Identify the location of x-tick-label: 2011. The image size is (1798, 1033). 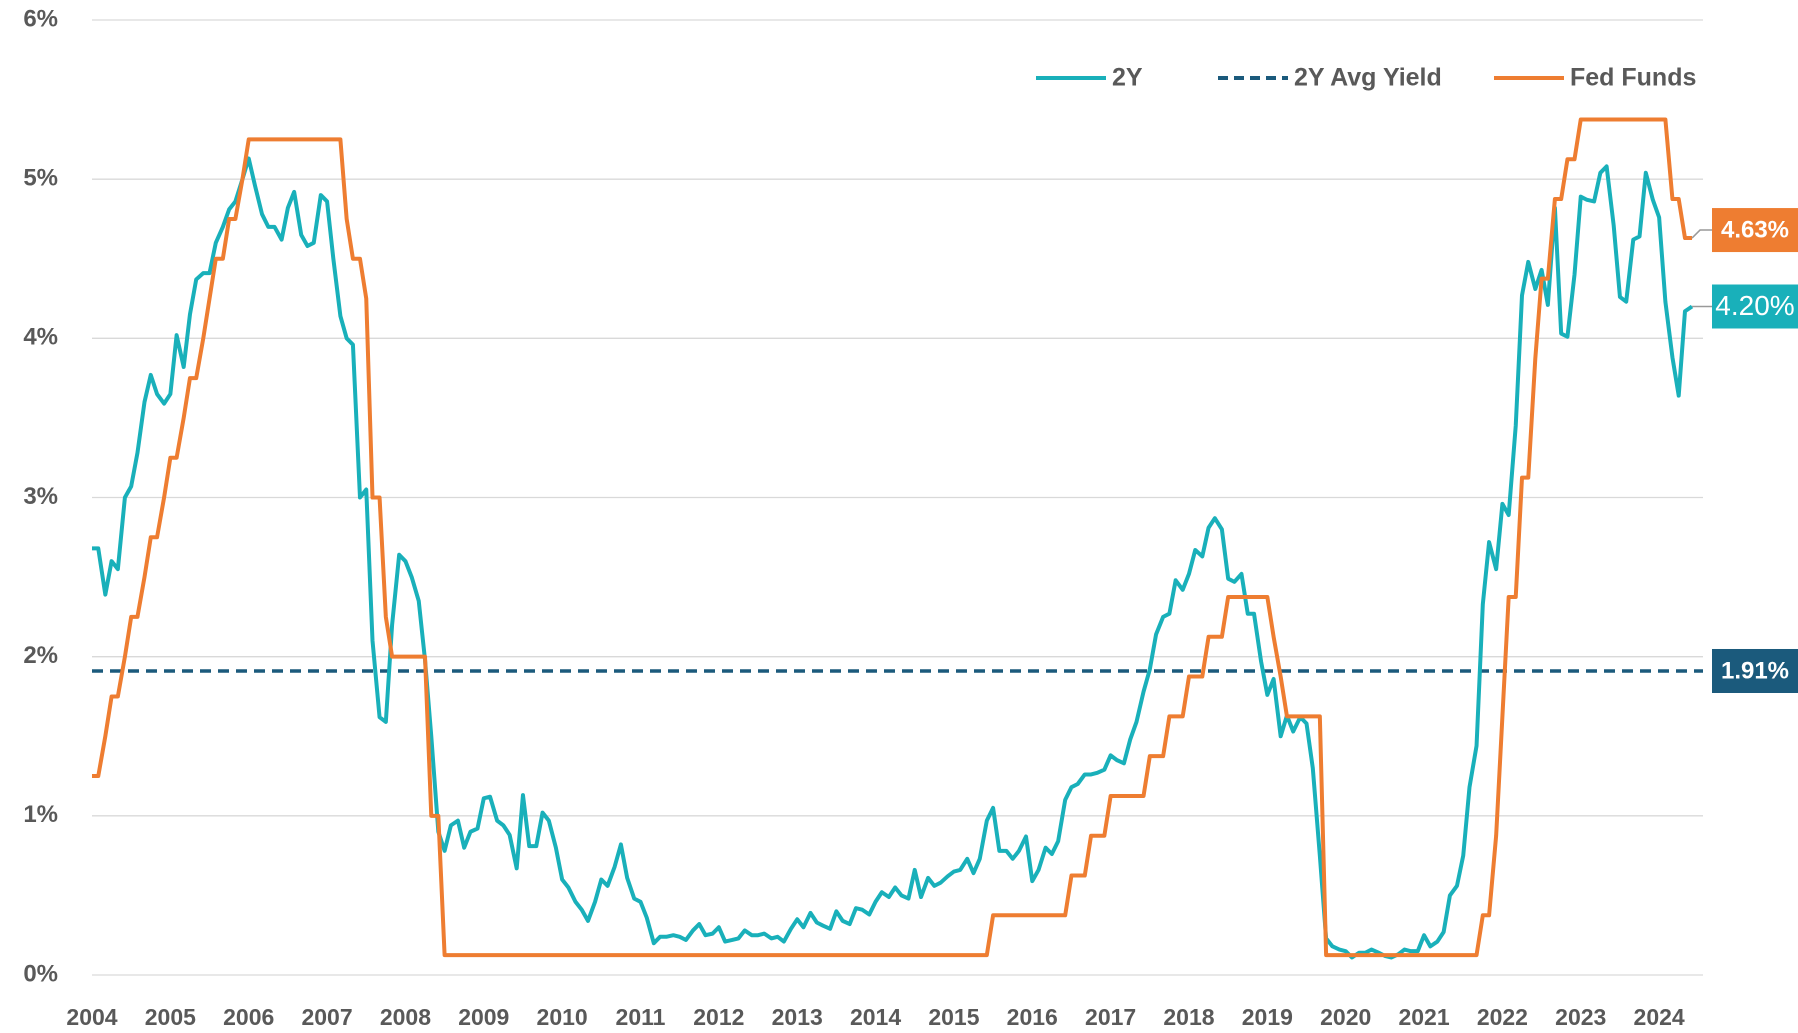
(641, 1017).